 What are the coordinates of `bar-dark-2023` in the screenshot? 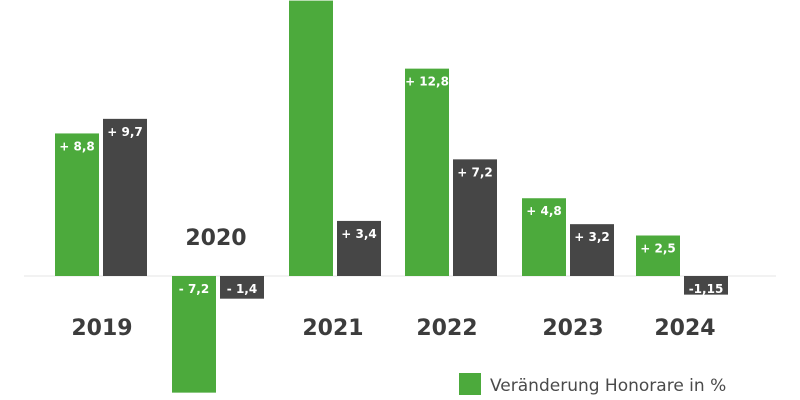 It's located at (592, 250).